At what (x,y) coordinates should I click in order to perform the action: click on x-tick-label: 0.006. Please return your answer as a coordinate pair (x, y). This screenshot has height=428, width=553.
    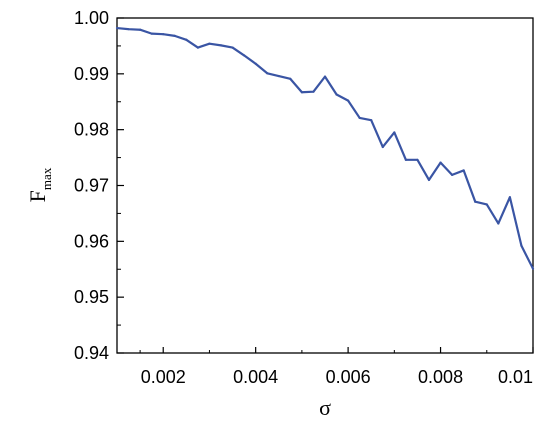
    Looking at the image, I should click on (348, 377).